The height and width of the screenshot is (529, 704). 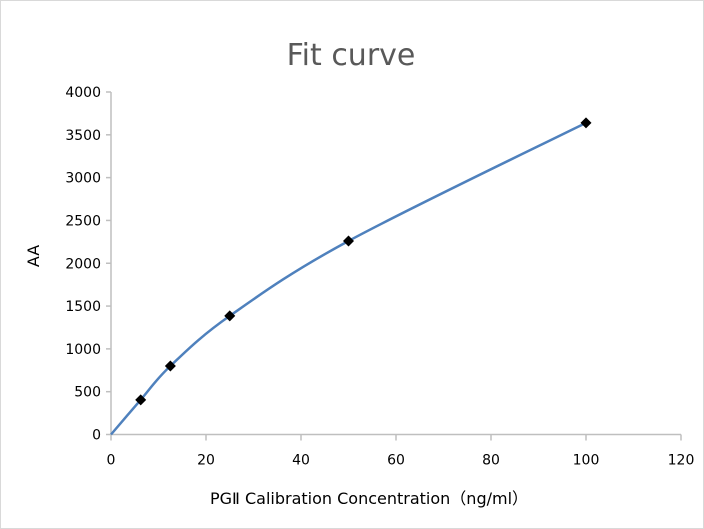 What do you see at coordinates (83, 93) in the screenshot?
I see `y-tick-label: 4000` at bounding box center [83, 93].